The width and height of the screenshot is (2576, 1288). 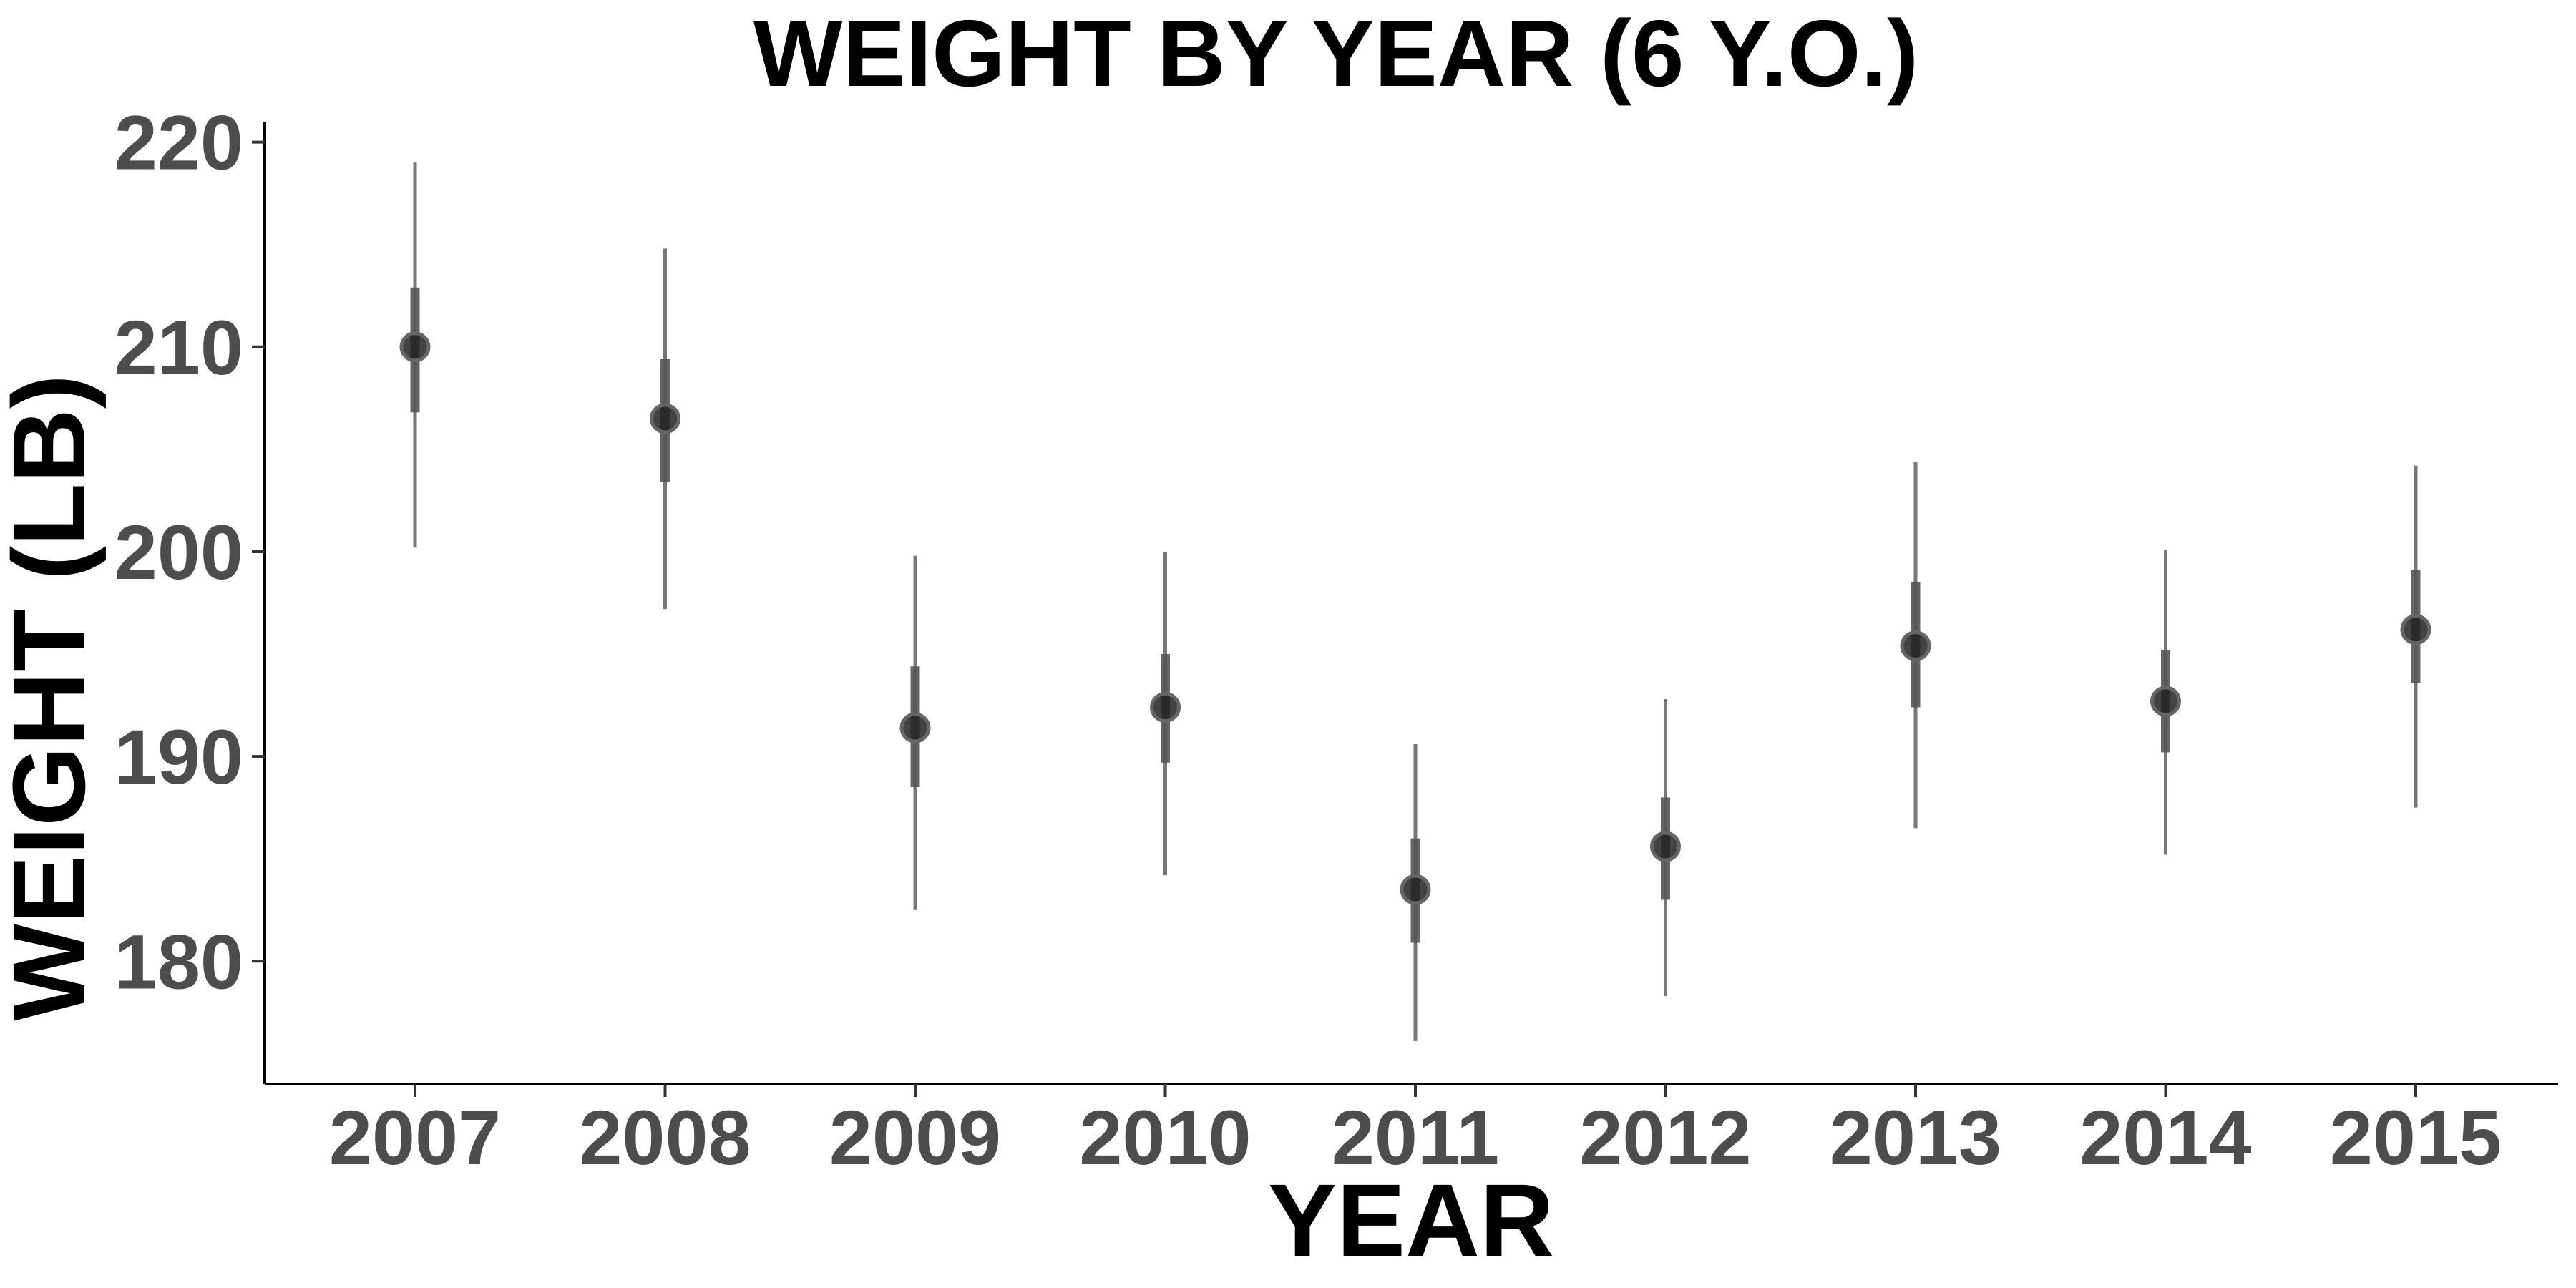 I want to click on y-tick-label: 180, so click(x=178, y=961).